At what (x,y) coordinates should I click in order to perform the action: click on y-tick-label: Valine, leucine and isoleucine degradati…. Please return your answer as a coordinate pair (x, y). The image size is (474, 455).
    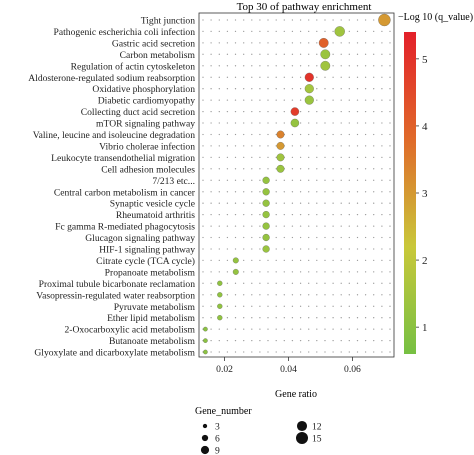
    Looking at the image, I should click on (114, 135).